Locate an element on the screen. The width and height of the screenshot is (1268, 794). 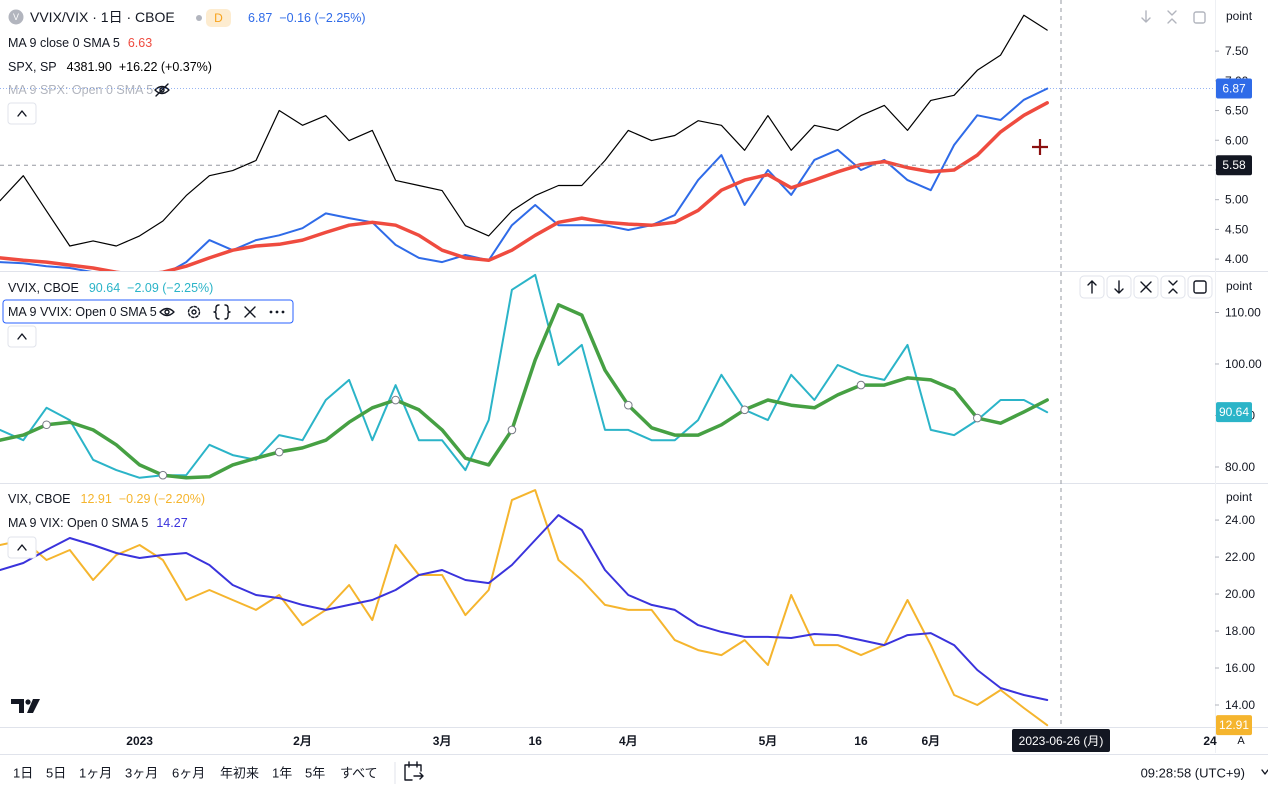
y-tick-label: 22.00 is located at coordinates (1240, 557).